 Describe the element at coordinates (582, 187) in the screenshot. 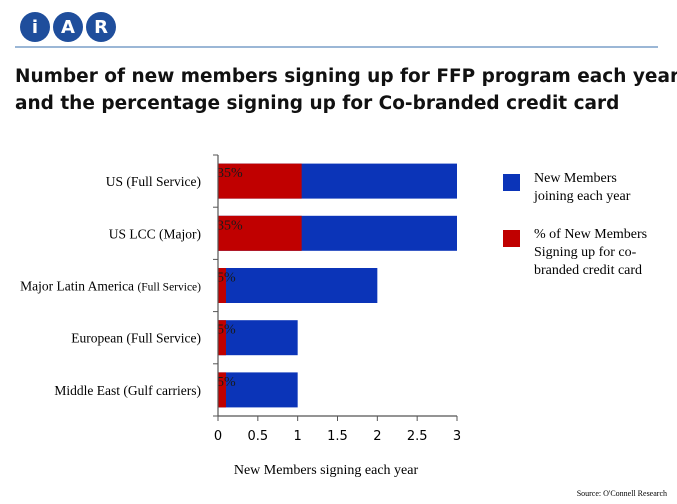

I see `legend-label-new-members: New Members joining each year` at that location.